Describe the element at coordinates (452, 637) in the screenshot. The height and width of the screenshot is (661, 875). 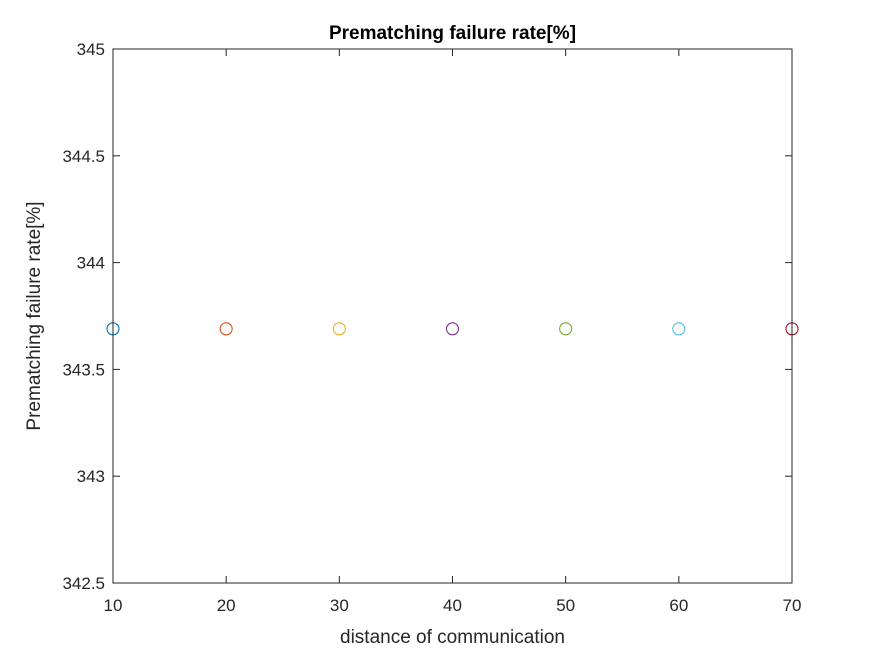
I see `x-axis-label: distance of communication` at that location.